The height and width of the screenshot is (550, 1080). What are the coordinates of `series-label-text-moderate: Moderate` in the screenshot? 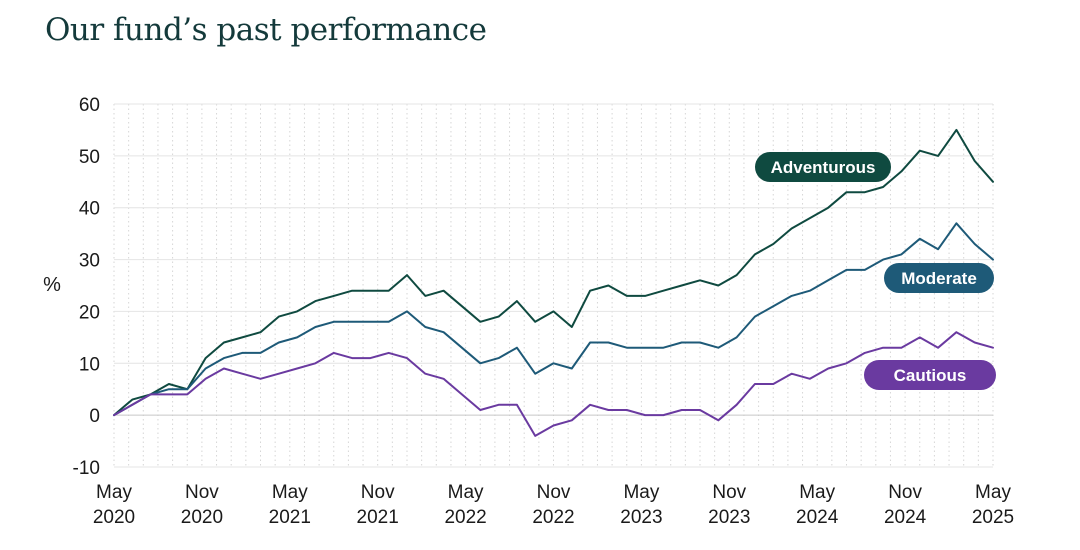 It's located at (939, 278).